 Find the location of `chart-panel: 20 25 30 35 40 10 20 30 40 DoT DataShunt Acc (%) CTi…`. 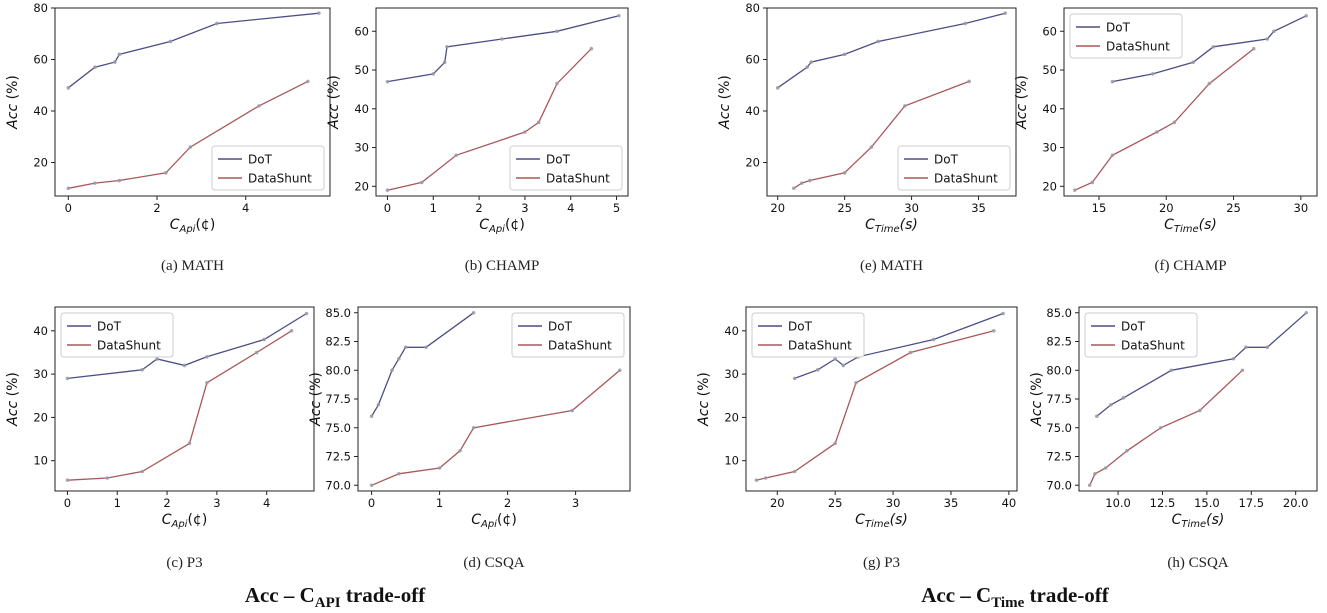

chart-panel: 20 25 30 35 40 10 20 30 40 DoT DataShunt Acc (%) CTi… is located at coordinates (859, 426).